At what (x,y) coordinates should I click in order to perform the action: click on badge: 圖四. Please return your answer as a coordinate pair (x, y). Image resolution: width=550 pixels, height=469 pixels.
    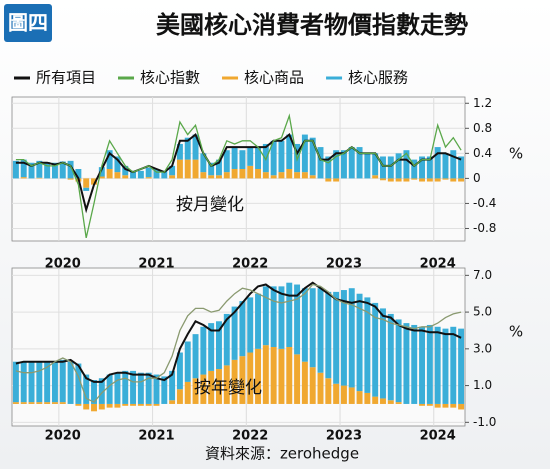
    Looking at the image, I should click on (28, 23).